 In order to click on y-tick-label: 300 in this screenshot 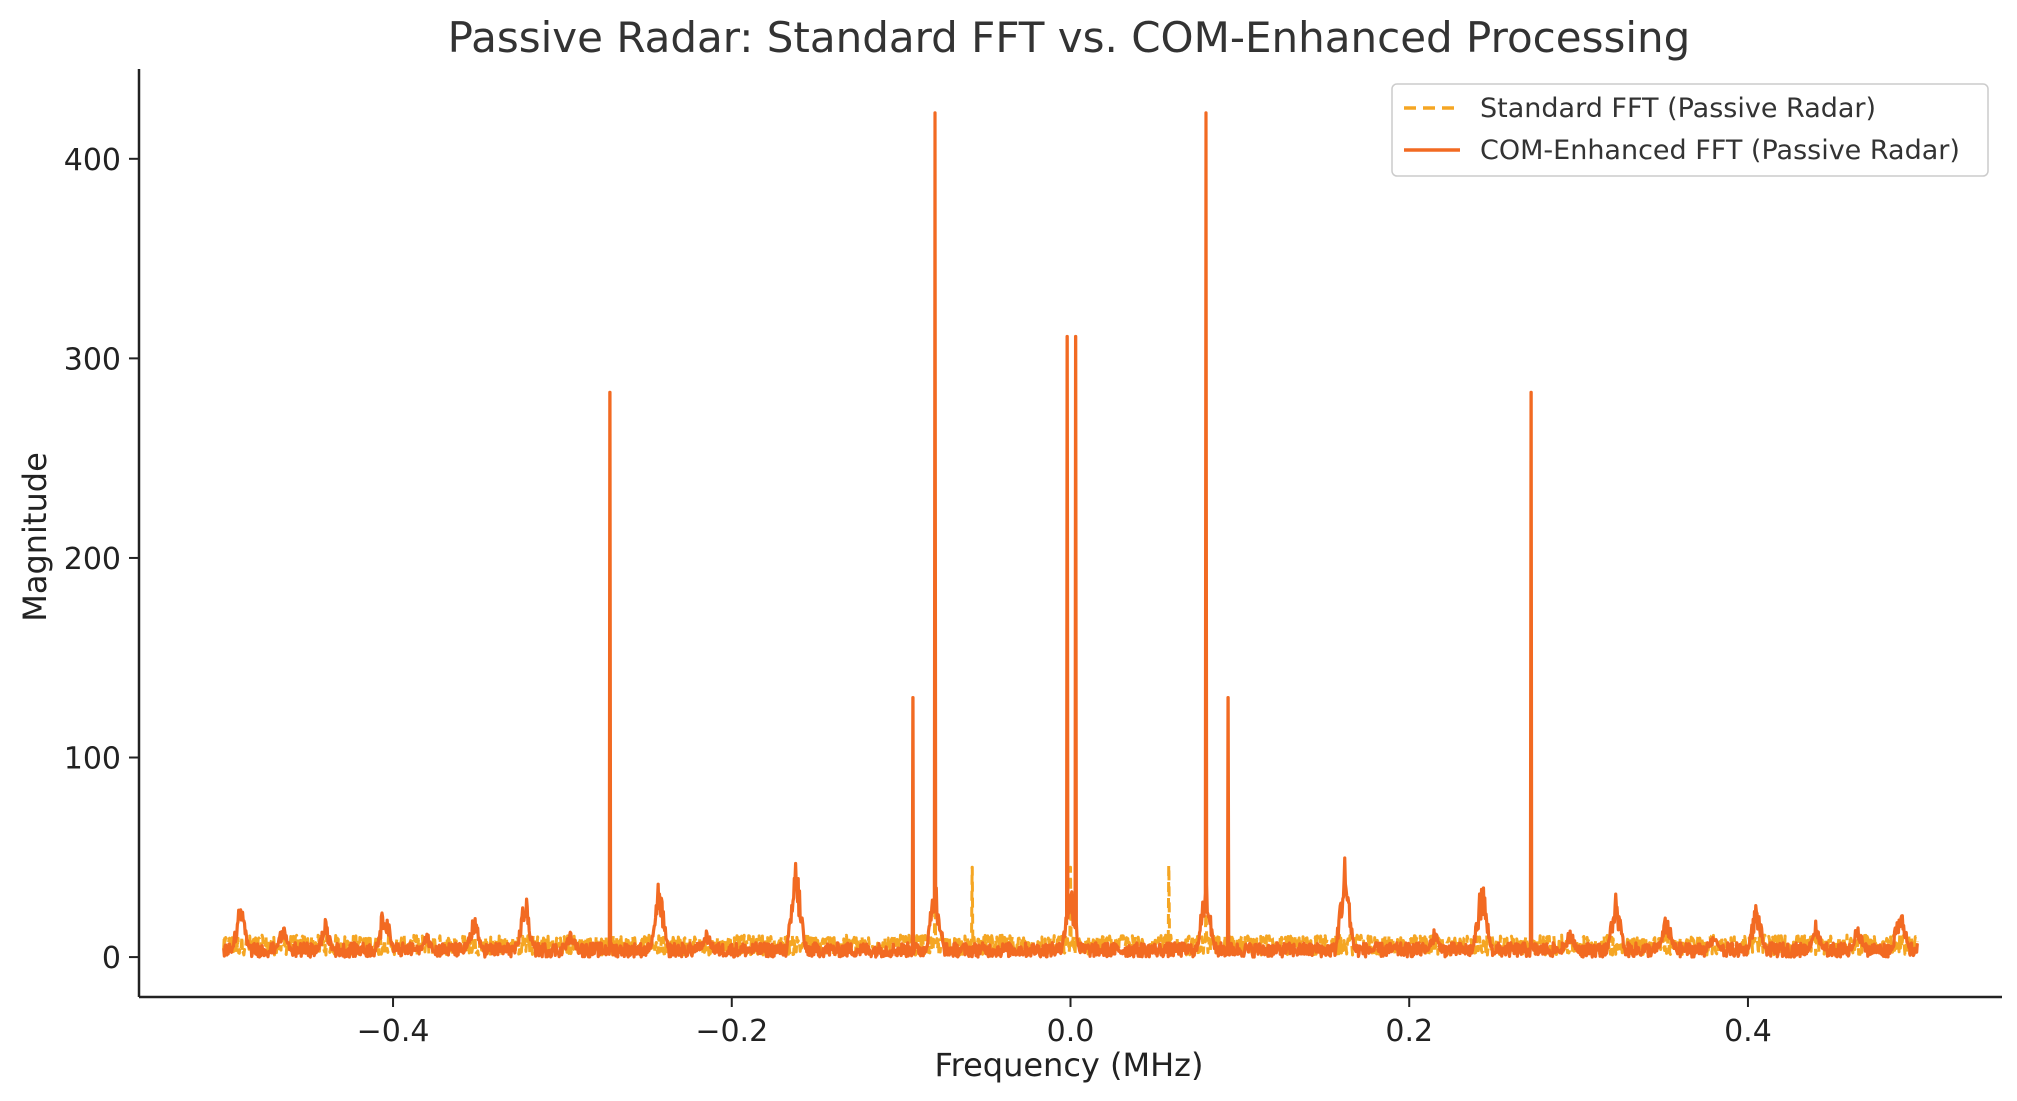, I will do `click(92, 359)`.